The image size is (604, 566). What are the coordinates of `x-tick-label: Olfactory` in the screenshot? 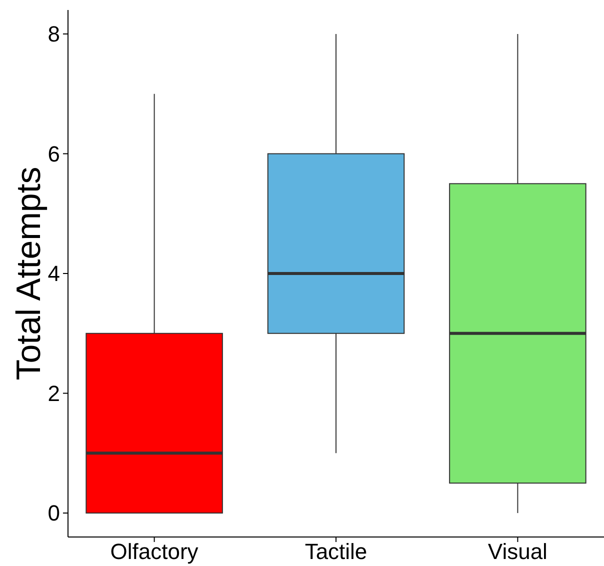 It's located at (154, 551).